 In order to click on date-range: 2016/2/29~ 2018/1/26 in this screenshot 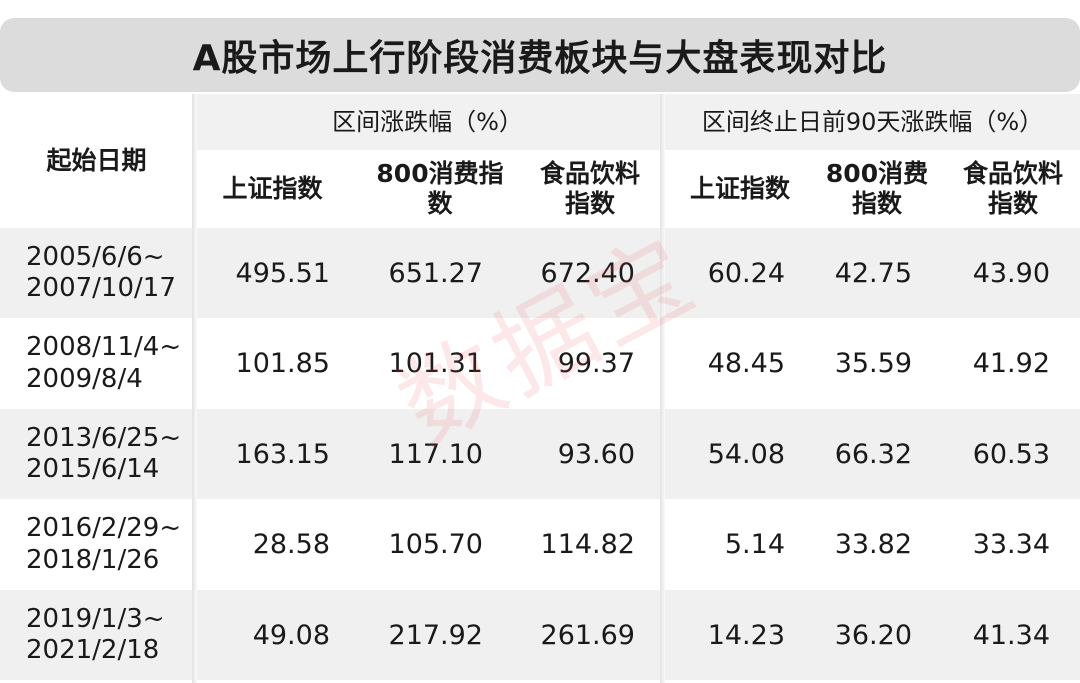, I will do `click(96, 545)`.